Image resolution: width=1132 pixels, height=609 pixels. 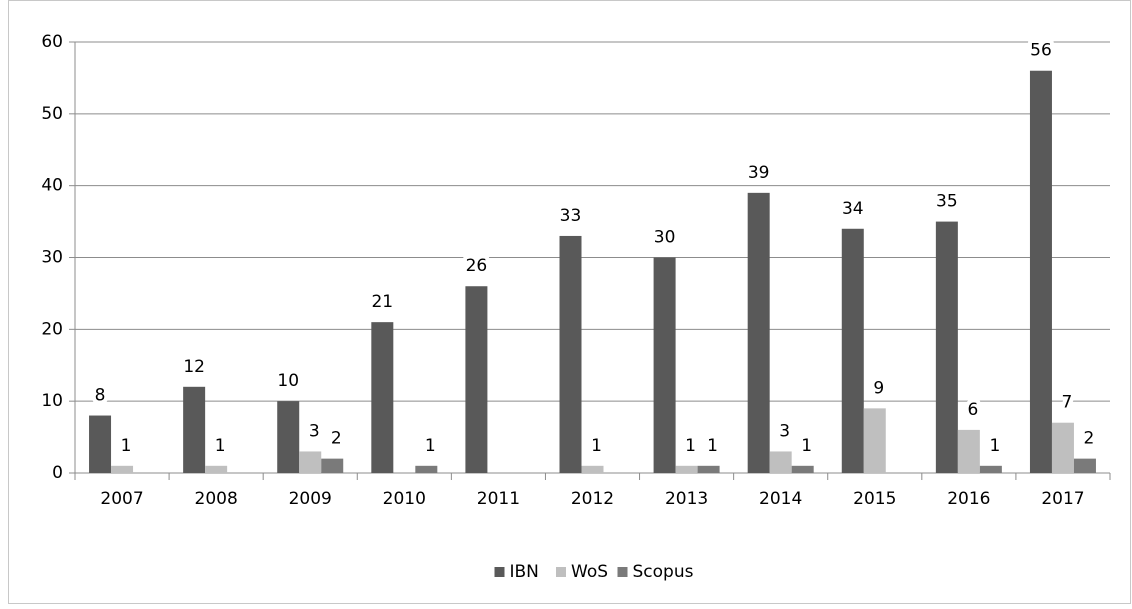 What do you see at coordinates (52, 329) in the screenshot?
I see `y-tick-label: 20` at bounding box center [52, 329].